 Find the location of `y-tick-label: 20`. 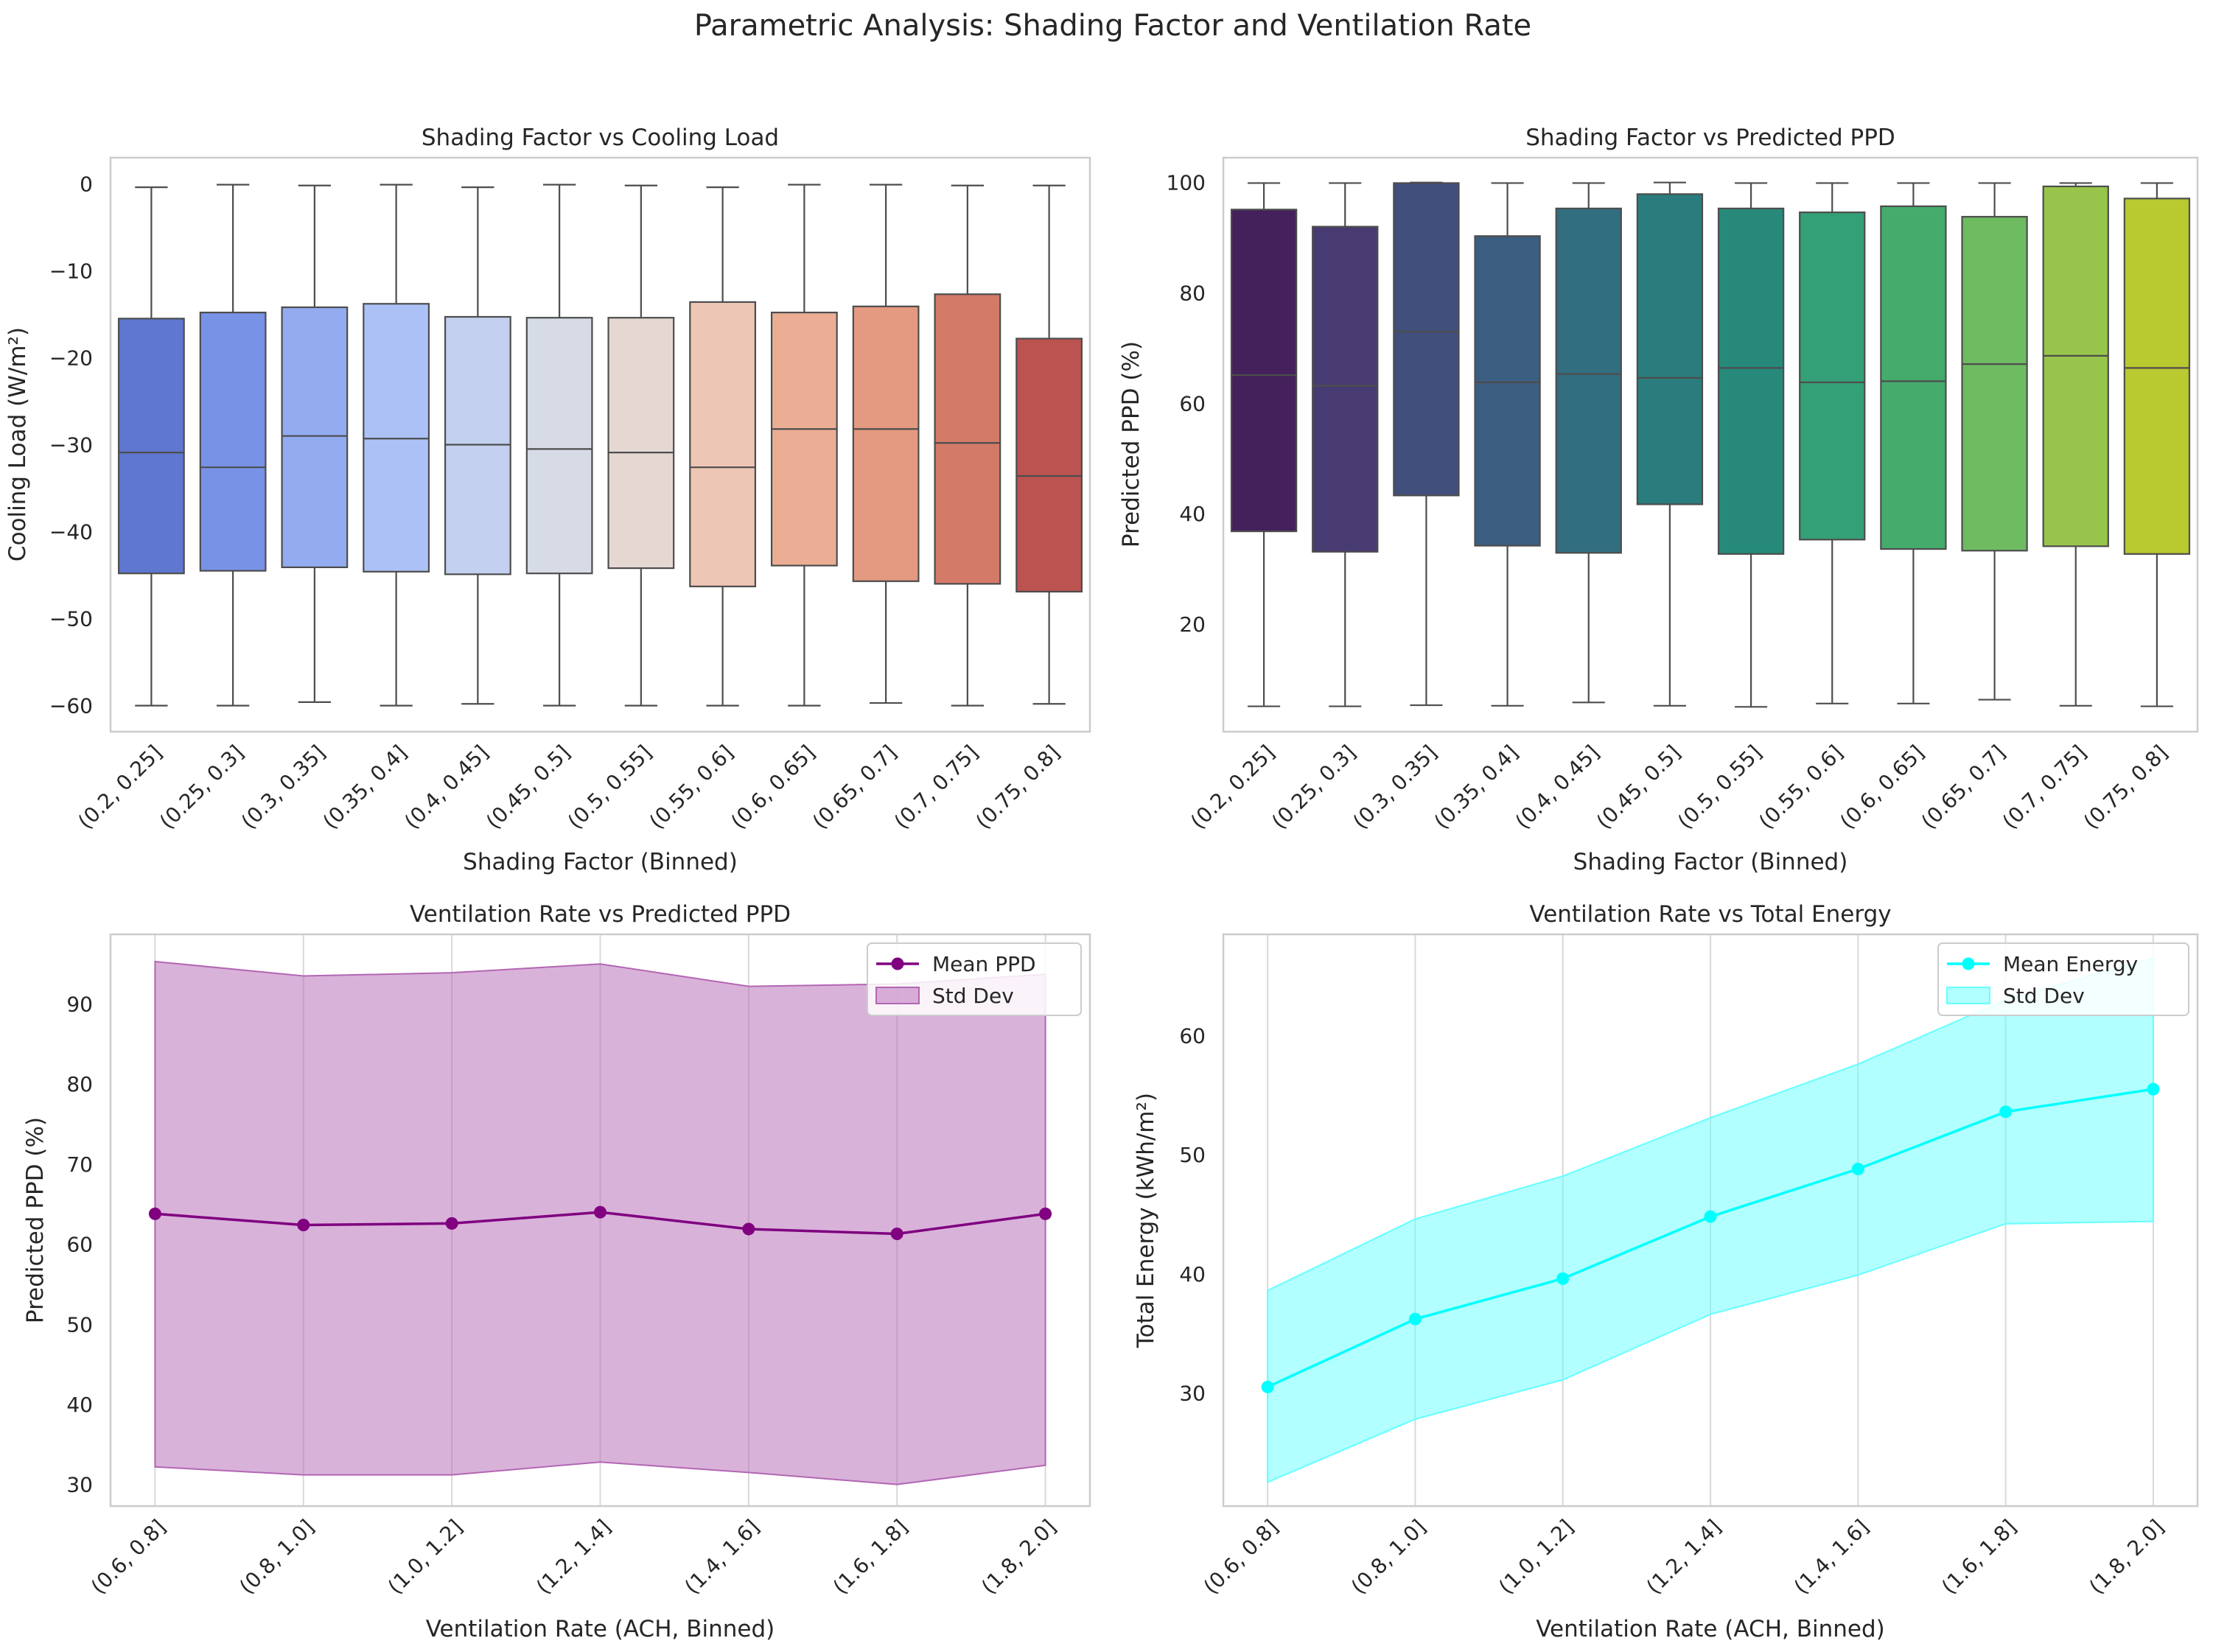

y-tick-label: 20 is located at coordinates (1192, 624).